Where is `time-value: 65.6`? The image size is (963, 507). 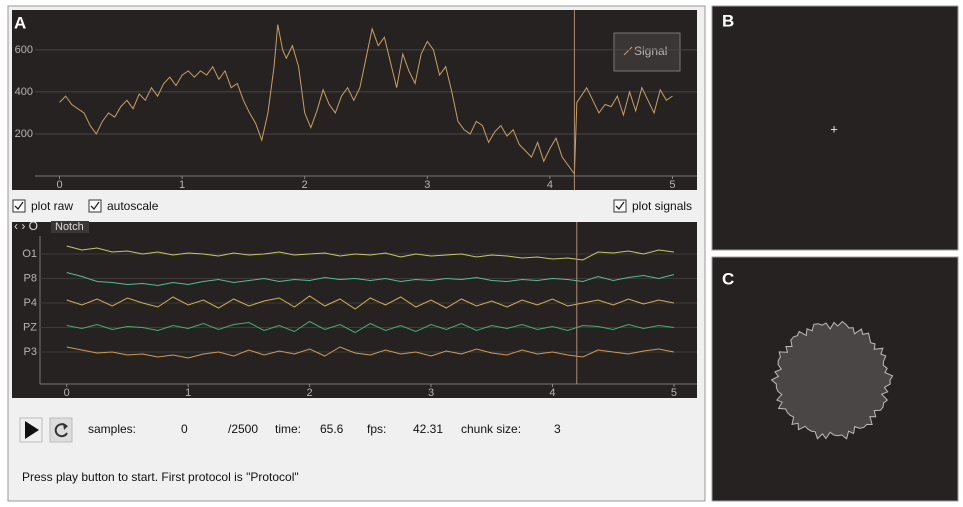 time-value: 65.6 is located at coordinates (332, 429).